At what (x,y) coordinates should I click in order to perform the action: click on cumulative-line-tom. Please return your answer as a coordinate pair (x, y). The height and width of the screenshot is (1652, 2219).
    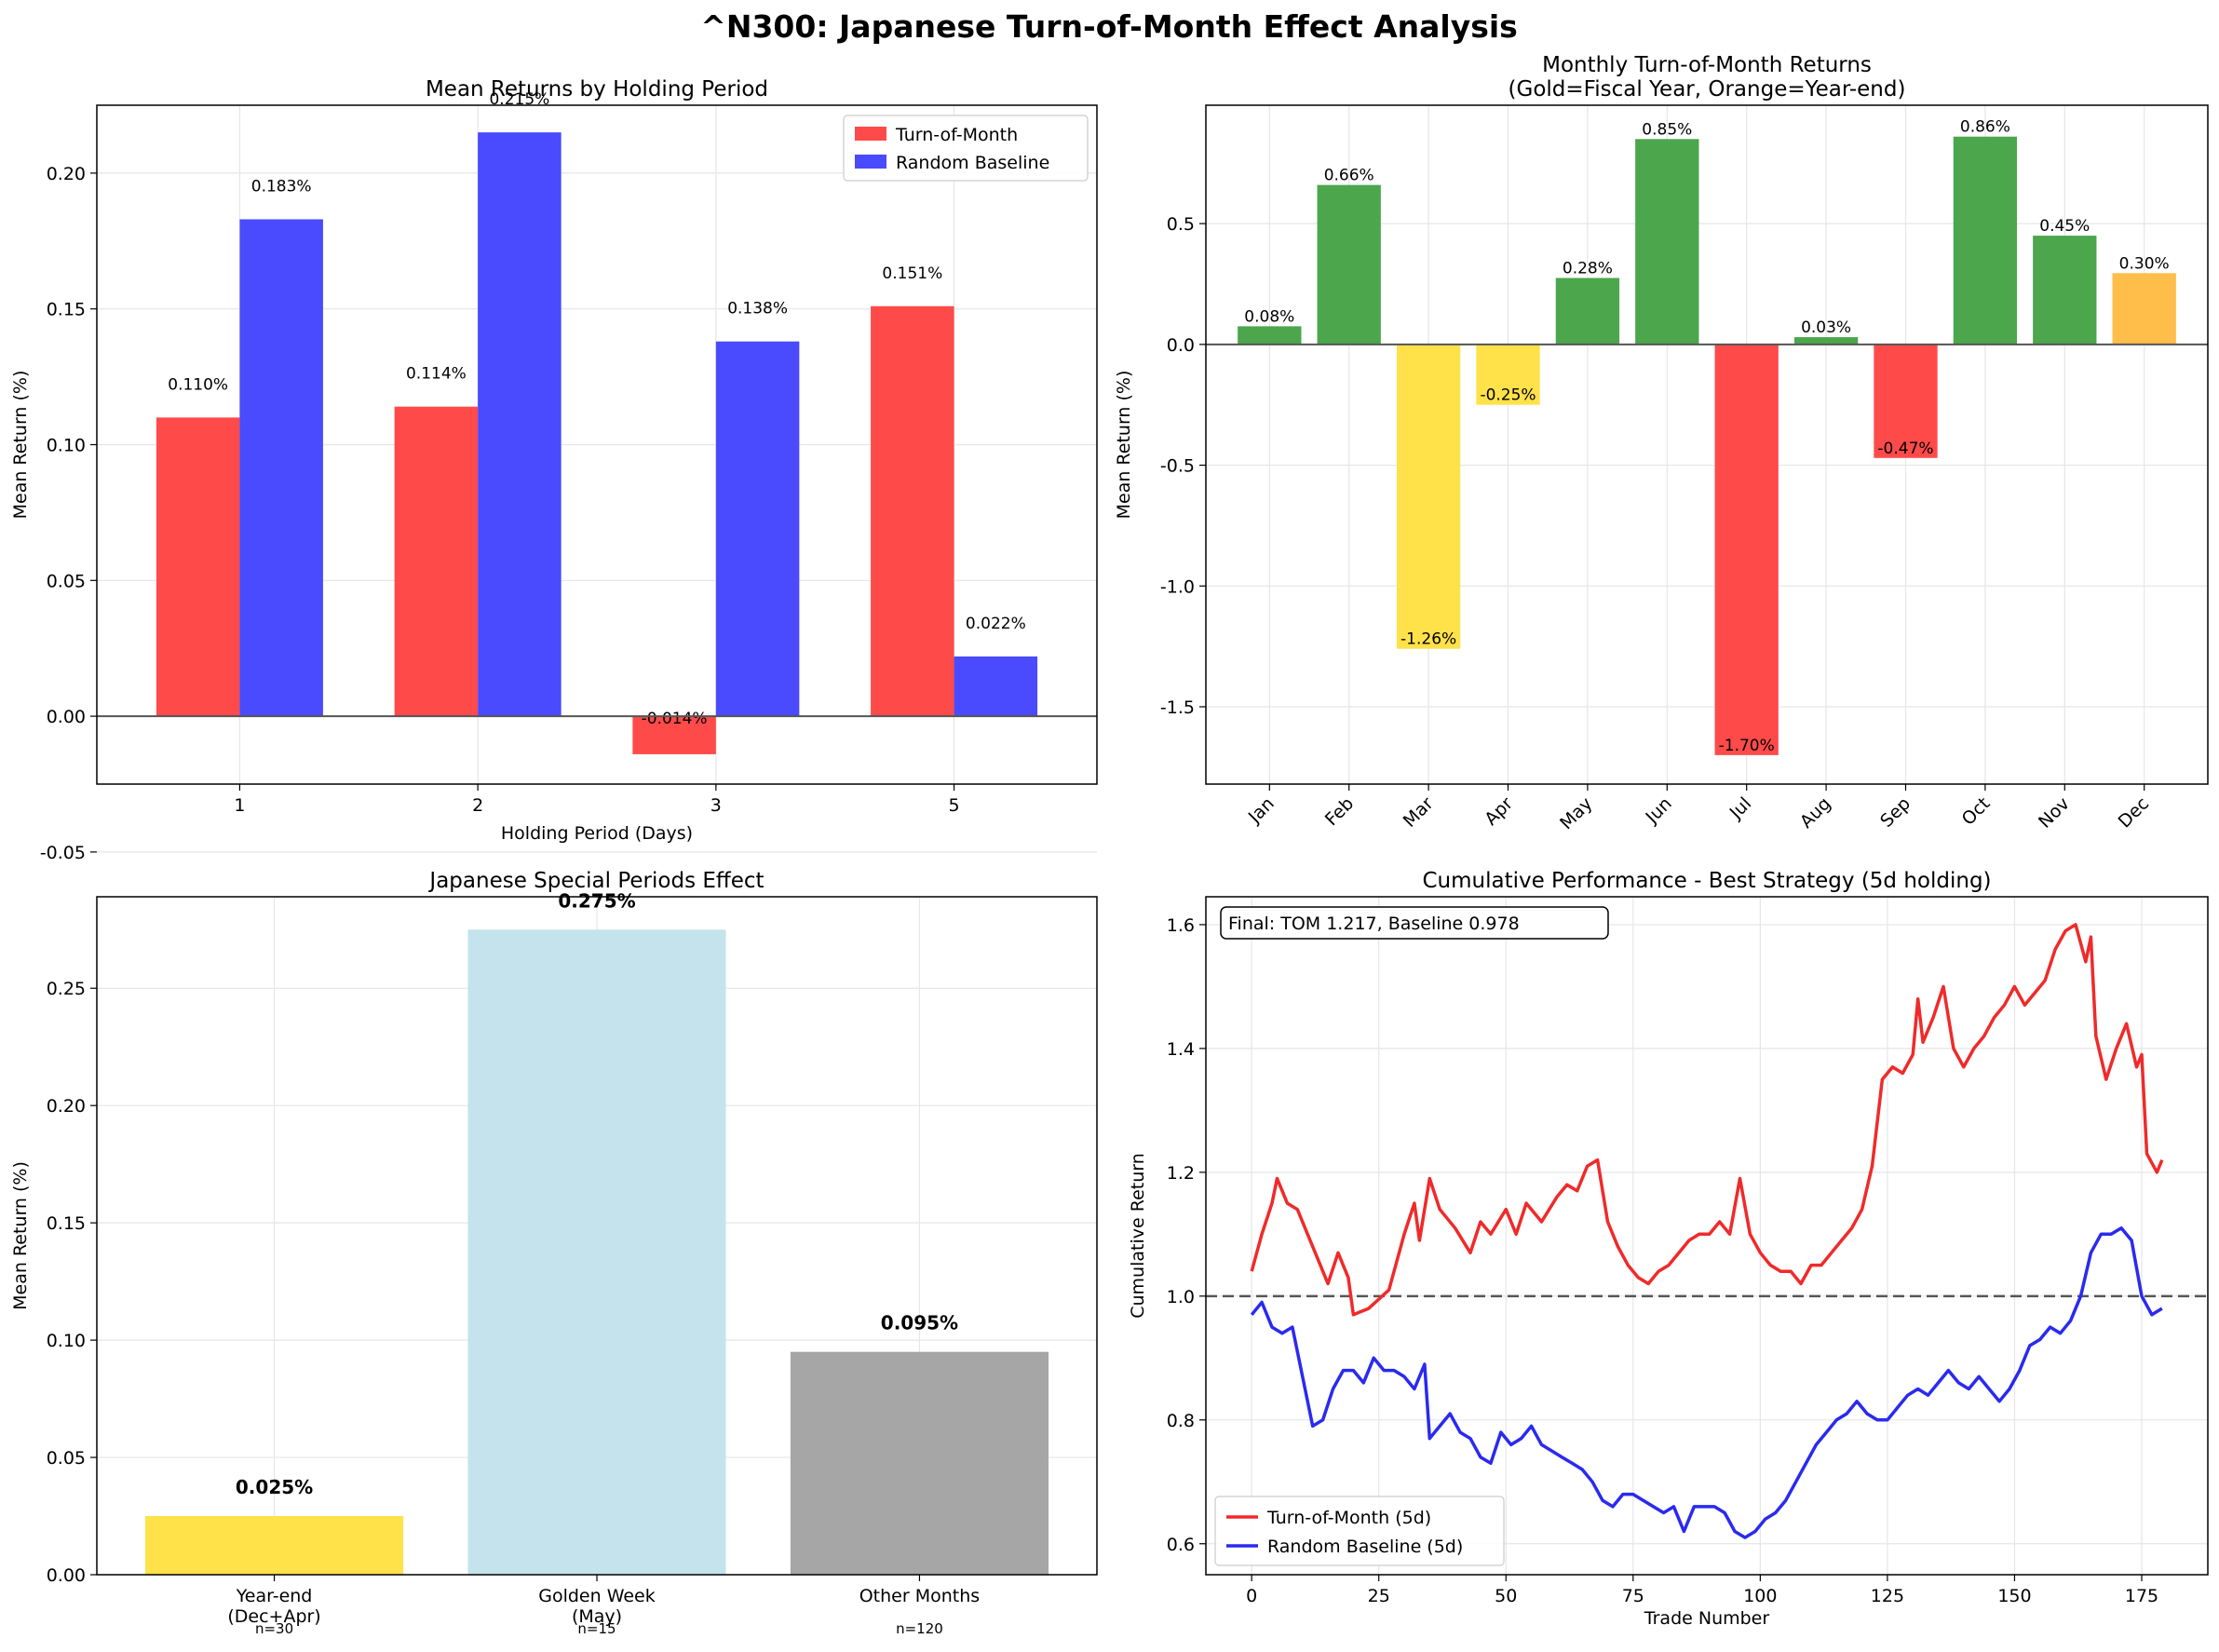
    Looking at the image, I should click on (1707, 1120).